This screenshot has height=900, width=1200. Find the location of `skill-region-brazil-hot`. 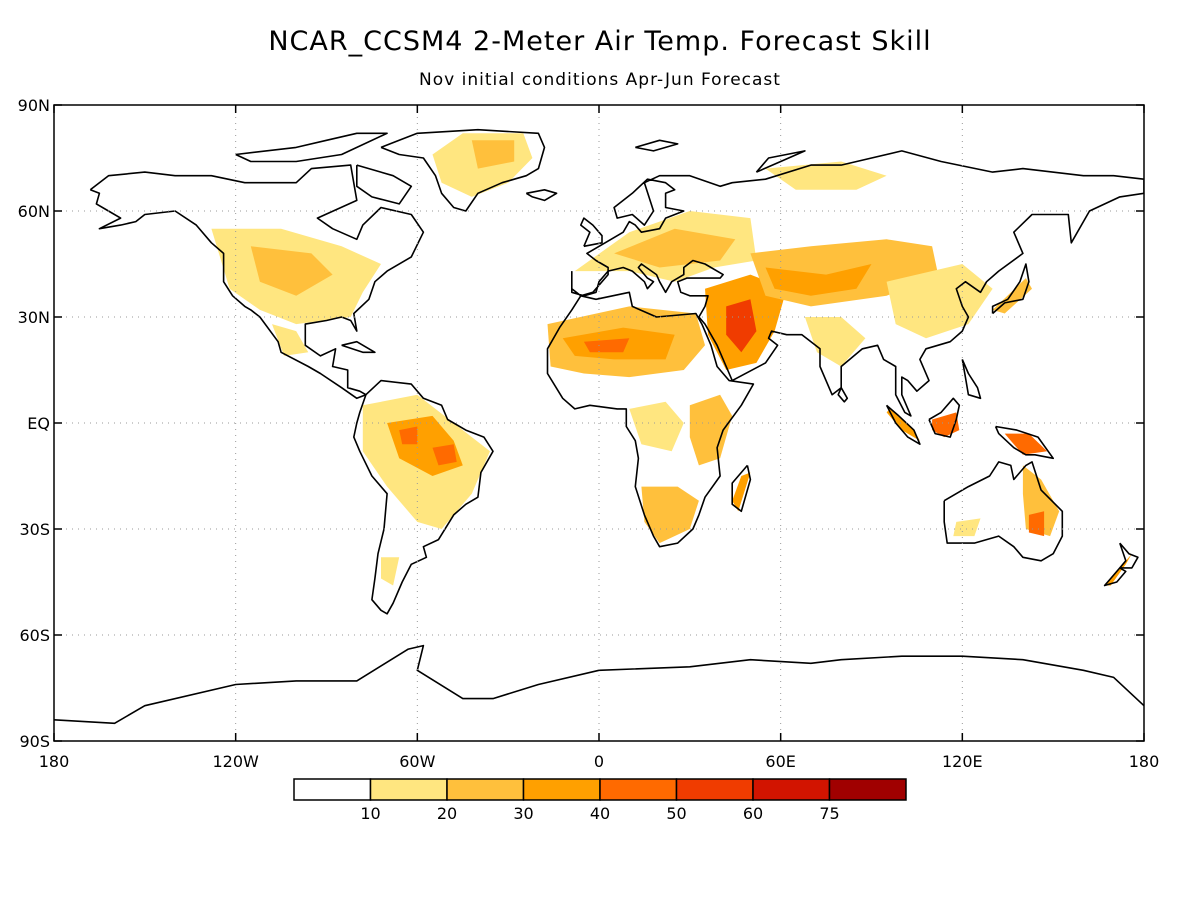

skill-region-brazil-hot is located at coordinates (444, 455).